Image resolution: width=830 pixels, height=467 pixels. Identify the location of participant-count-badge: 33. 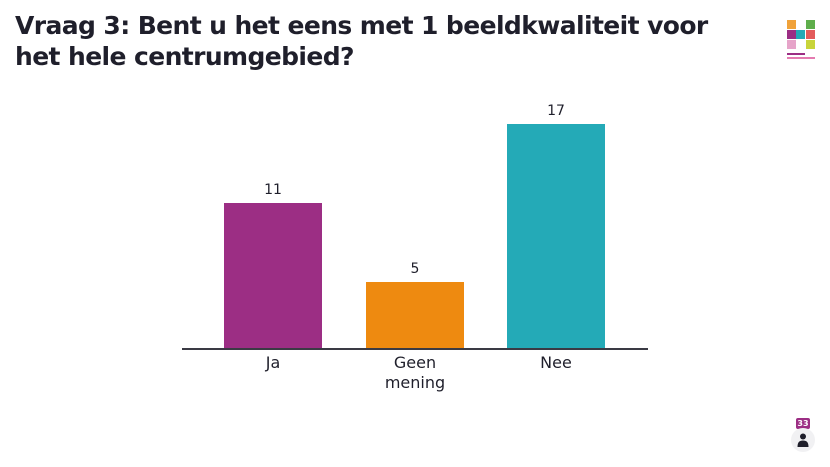
(803, 423).